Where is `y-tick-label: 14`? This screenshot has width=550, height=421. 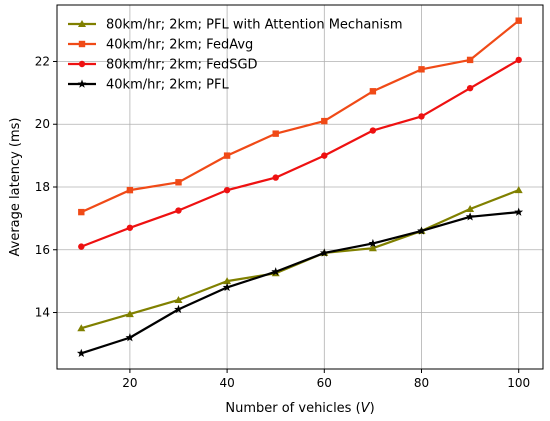
y-tick-label: 14 is located at coordinates (42, 313).